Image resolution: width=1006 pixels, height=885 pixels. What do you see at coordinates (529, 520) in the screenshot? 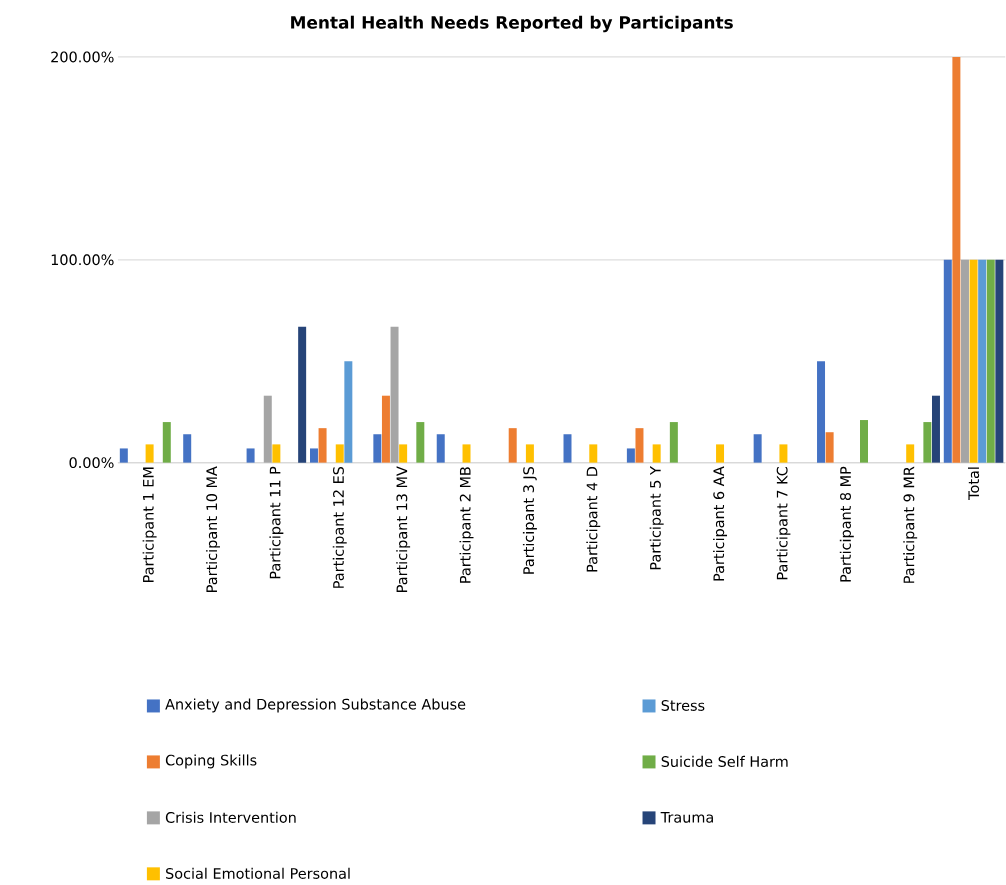
I see `x-tick-label: Participant 3 JS` at bounding box center [529, 520].